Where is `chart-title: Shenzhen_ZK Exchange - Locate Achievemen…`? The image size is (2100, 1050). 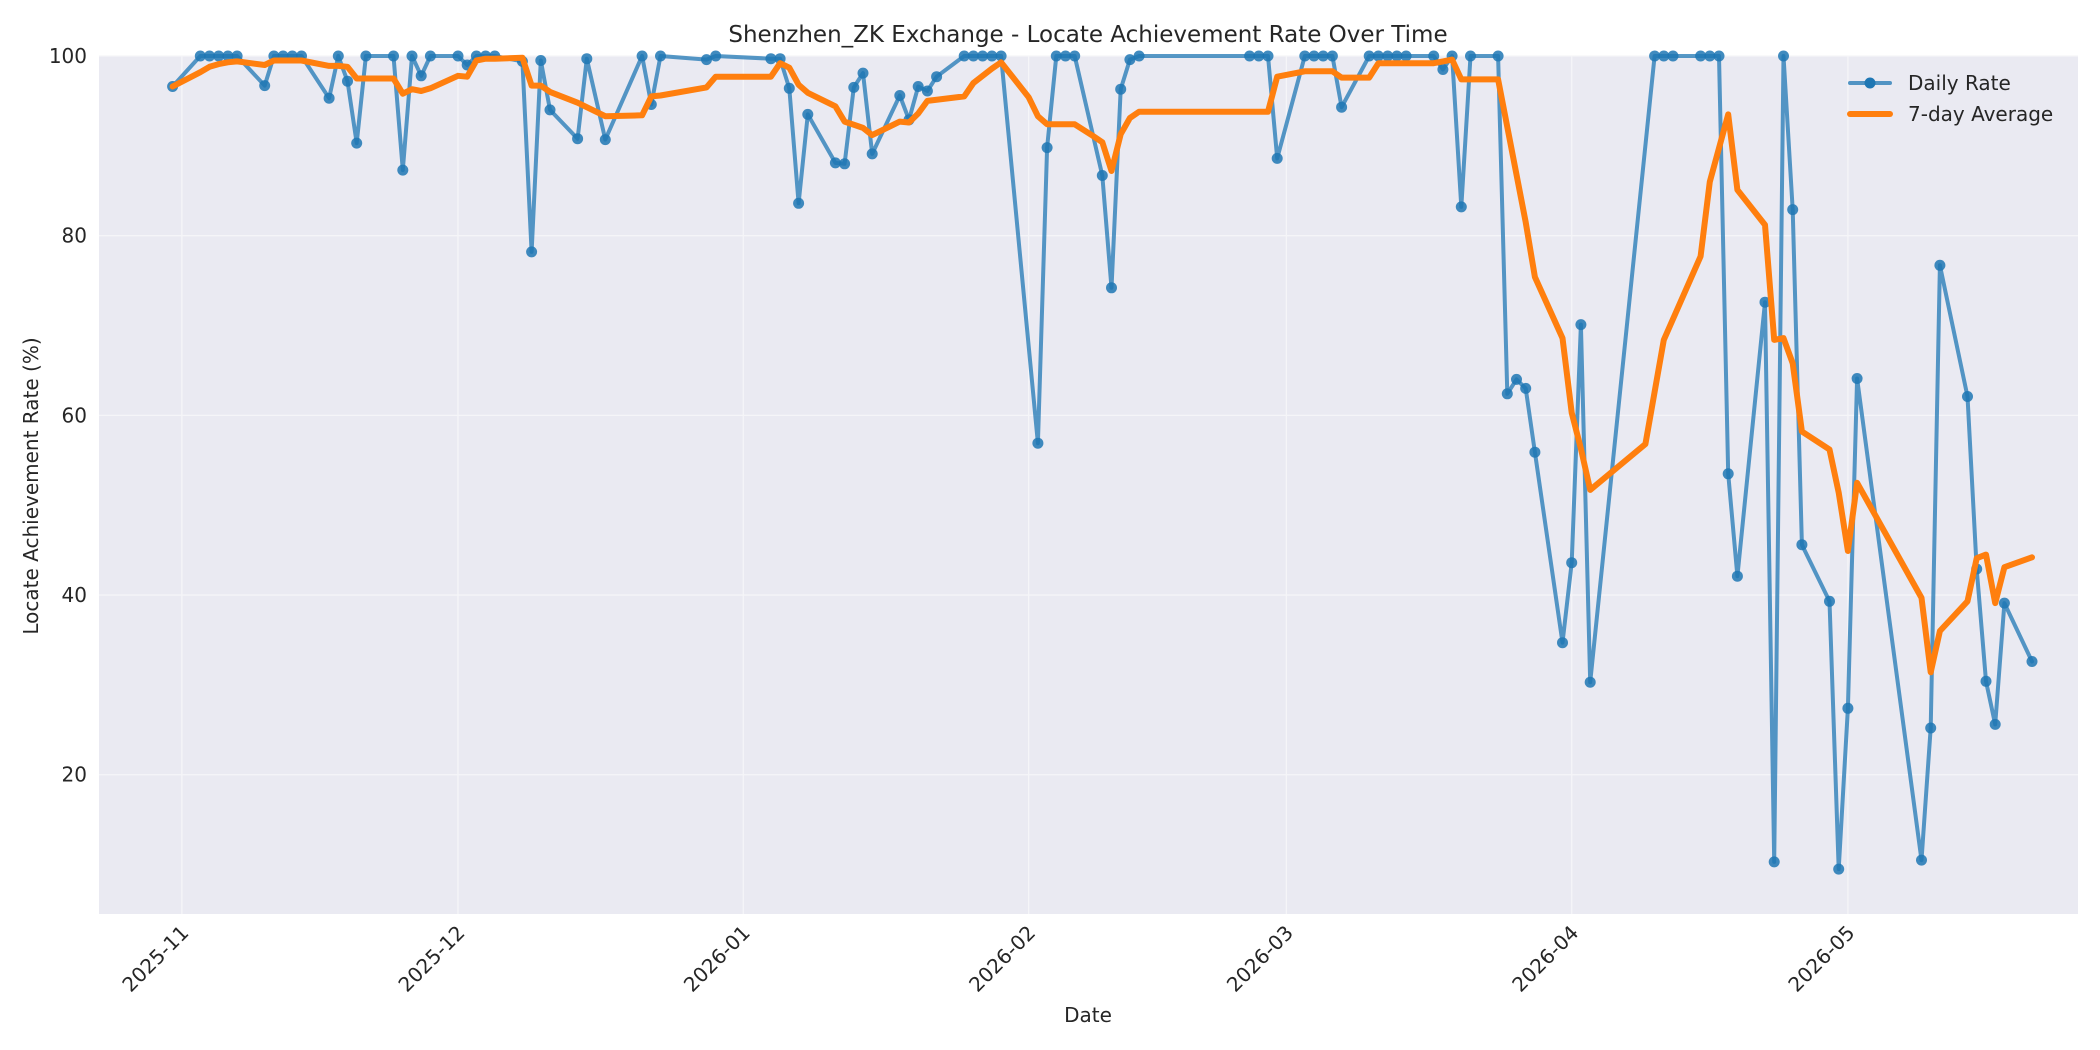
chart-title: Shenzhen_ZK Exchange - Locate Achievemen… is located at coordinates (1087, 35).